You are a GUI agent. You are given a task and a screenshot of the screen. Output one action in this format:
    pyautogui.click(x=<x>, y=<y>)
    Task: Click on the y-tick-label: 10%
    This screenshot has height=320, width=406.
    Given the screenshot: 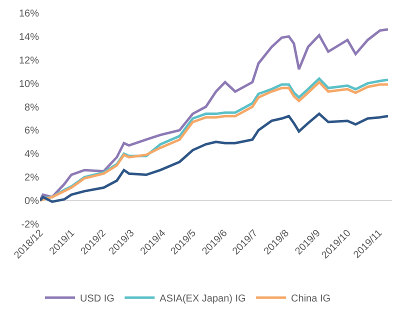 What is the action you would take?
    pyautogui.click(x=29, y=84)
    